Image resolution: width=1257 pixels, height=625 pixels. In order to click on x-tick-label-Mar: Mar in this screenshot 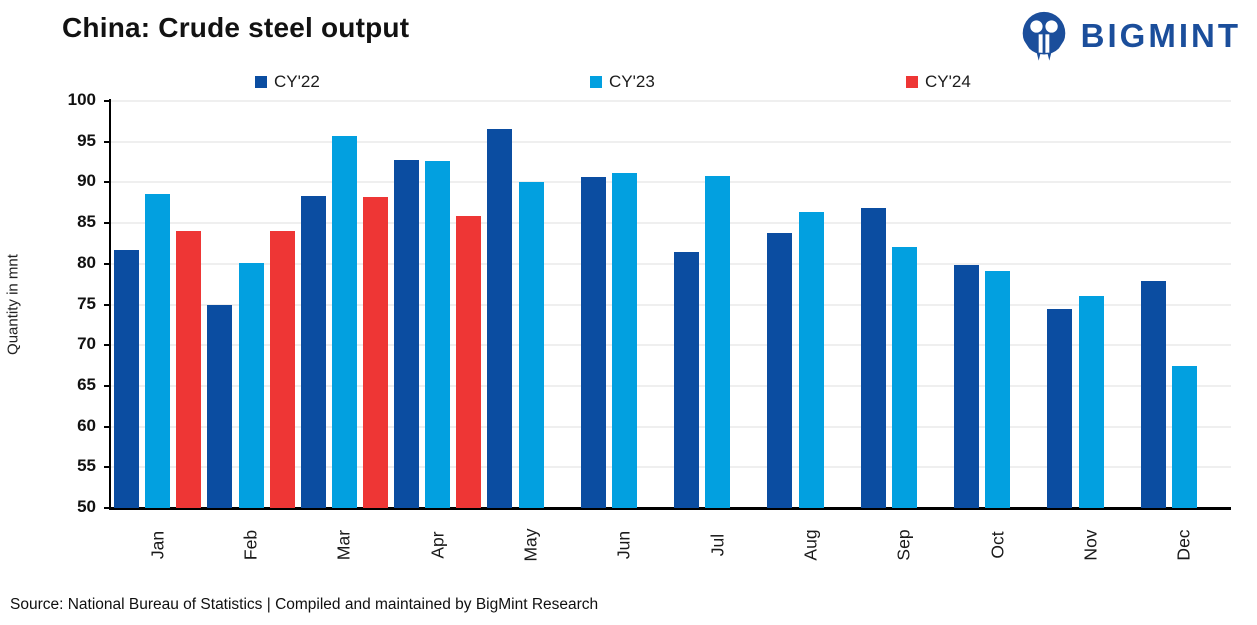, I will do `click(343, 545)`.